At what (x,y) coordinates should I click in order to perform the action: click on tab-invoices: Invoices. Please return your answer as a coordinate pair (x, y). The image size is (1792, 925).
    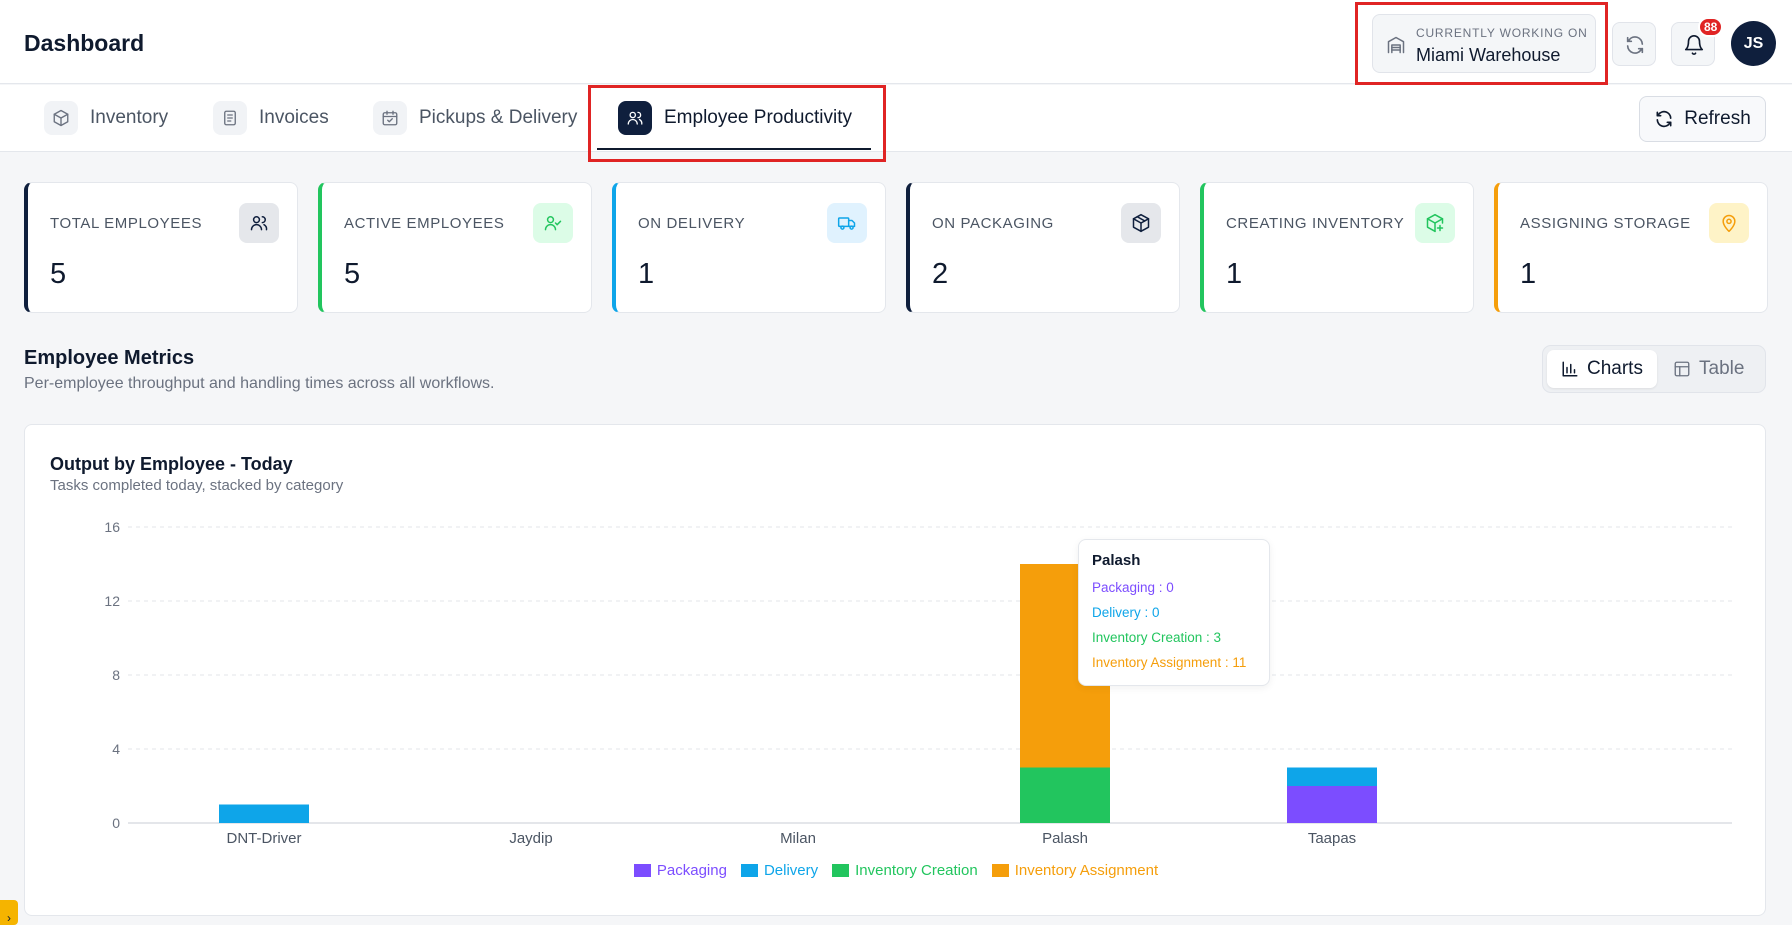
    Looking at the image, I should click on (271, 118).